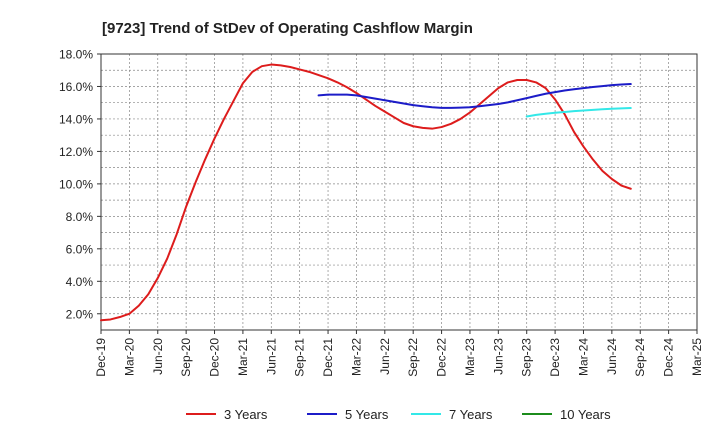 This screenshot has width=720, height=445. What do you see at coordinates (442, 357) in the screenshot?
I see `x-tick-label: Dec-22` at bounding box center [442, 357].